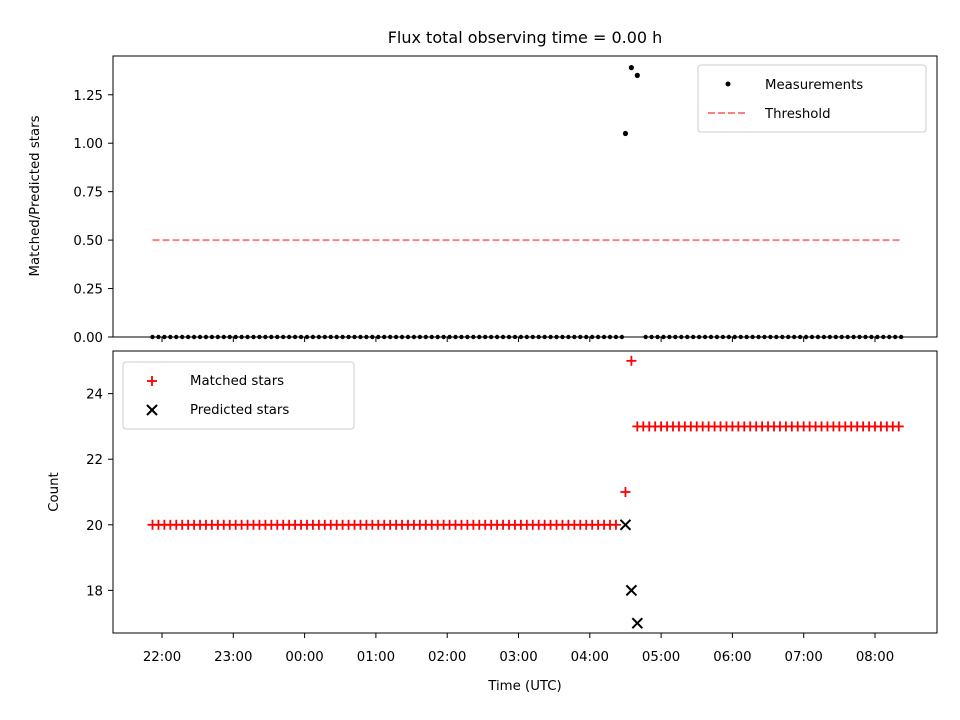 This screenshot has height=720, width=960. What do you see at coordinates (233, 657) in the screenshot?
I see `x-tick-label: 23:00` at bounding box center [233, 657].